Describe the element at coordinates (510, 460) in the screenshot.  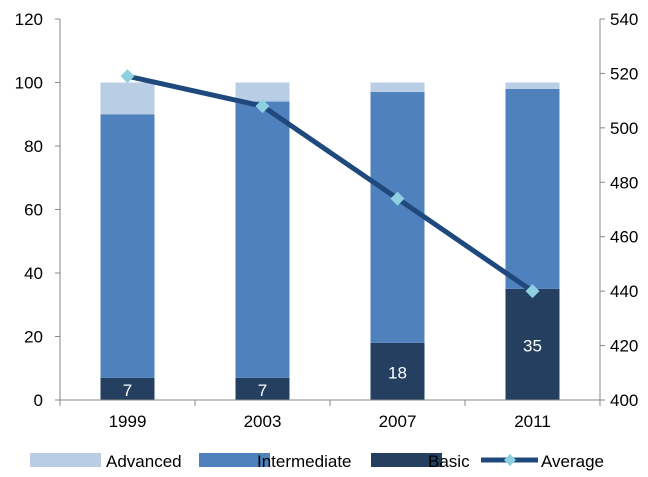
I see `legend-marker-average` at that location.